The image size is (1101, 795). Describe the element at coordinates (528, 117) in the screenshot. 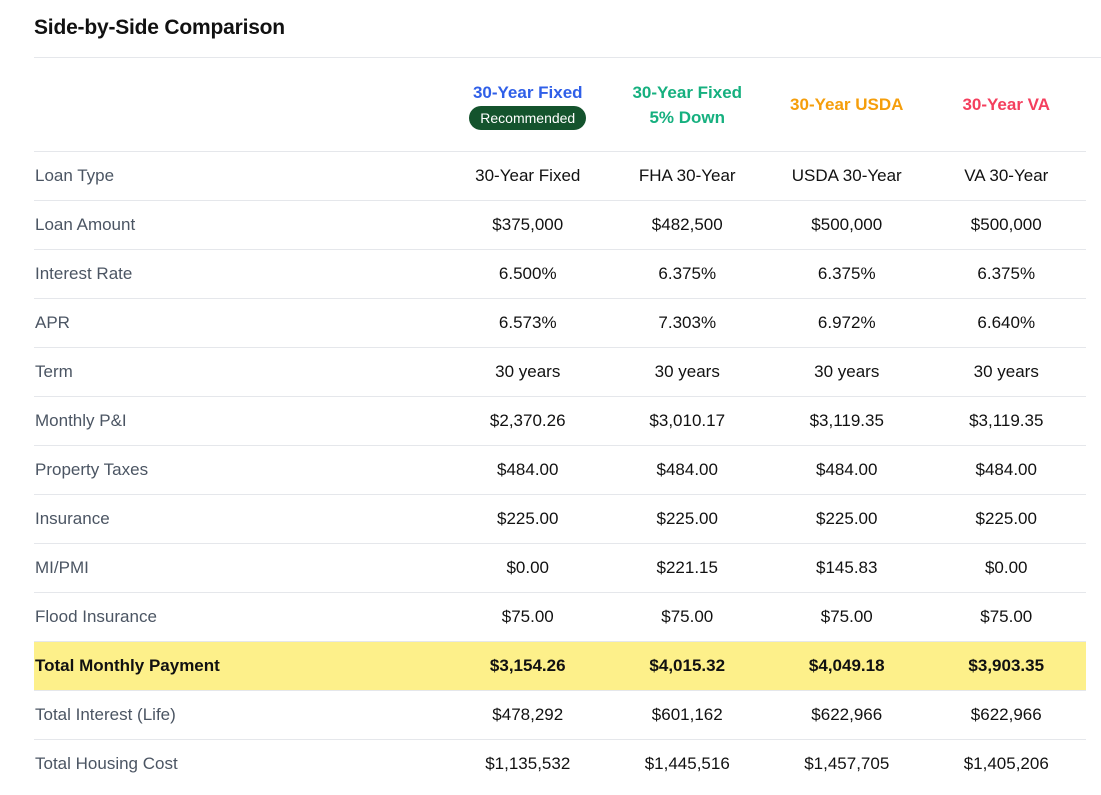

I see `recommended-badge: Recommended` at that location.